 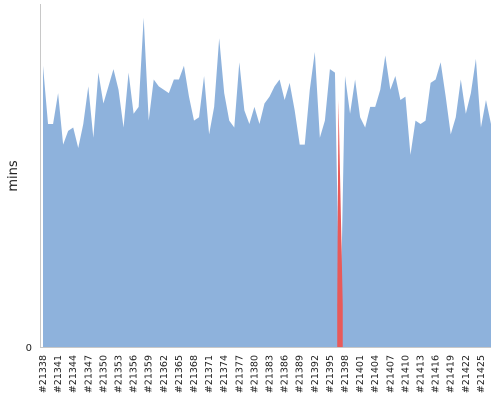 What do you see at coordinates (43, 374) in the screenshot?
I see `x-tick-label: #21338` at bounding box center [43, 374].